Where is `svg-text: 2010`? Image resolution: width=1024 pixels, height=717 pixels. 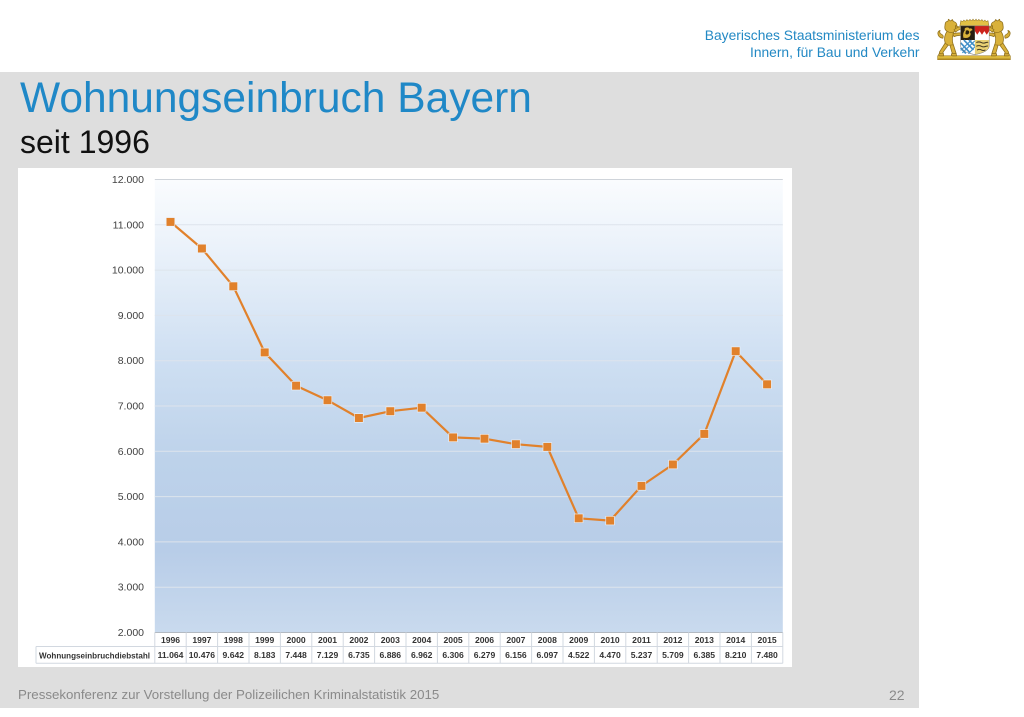
svg-text: 2010 is located at coordinates (610, 640).